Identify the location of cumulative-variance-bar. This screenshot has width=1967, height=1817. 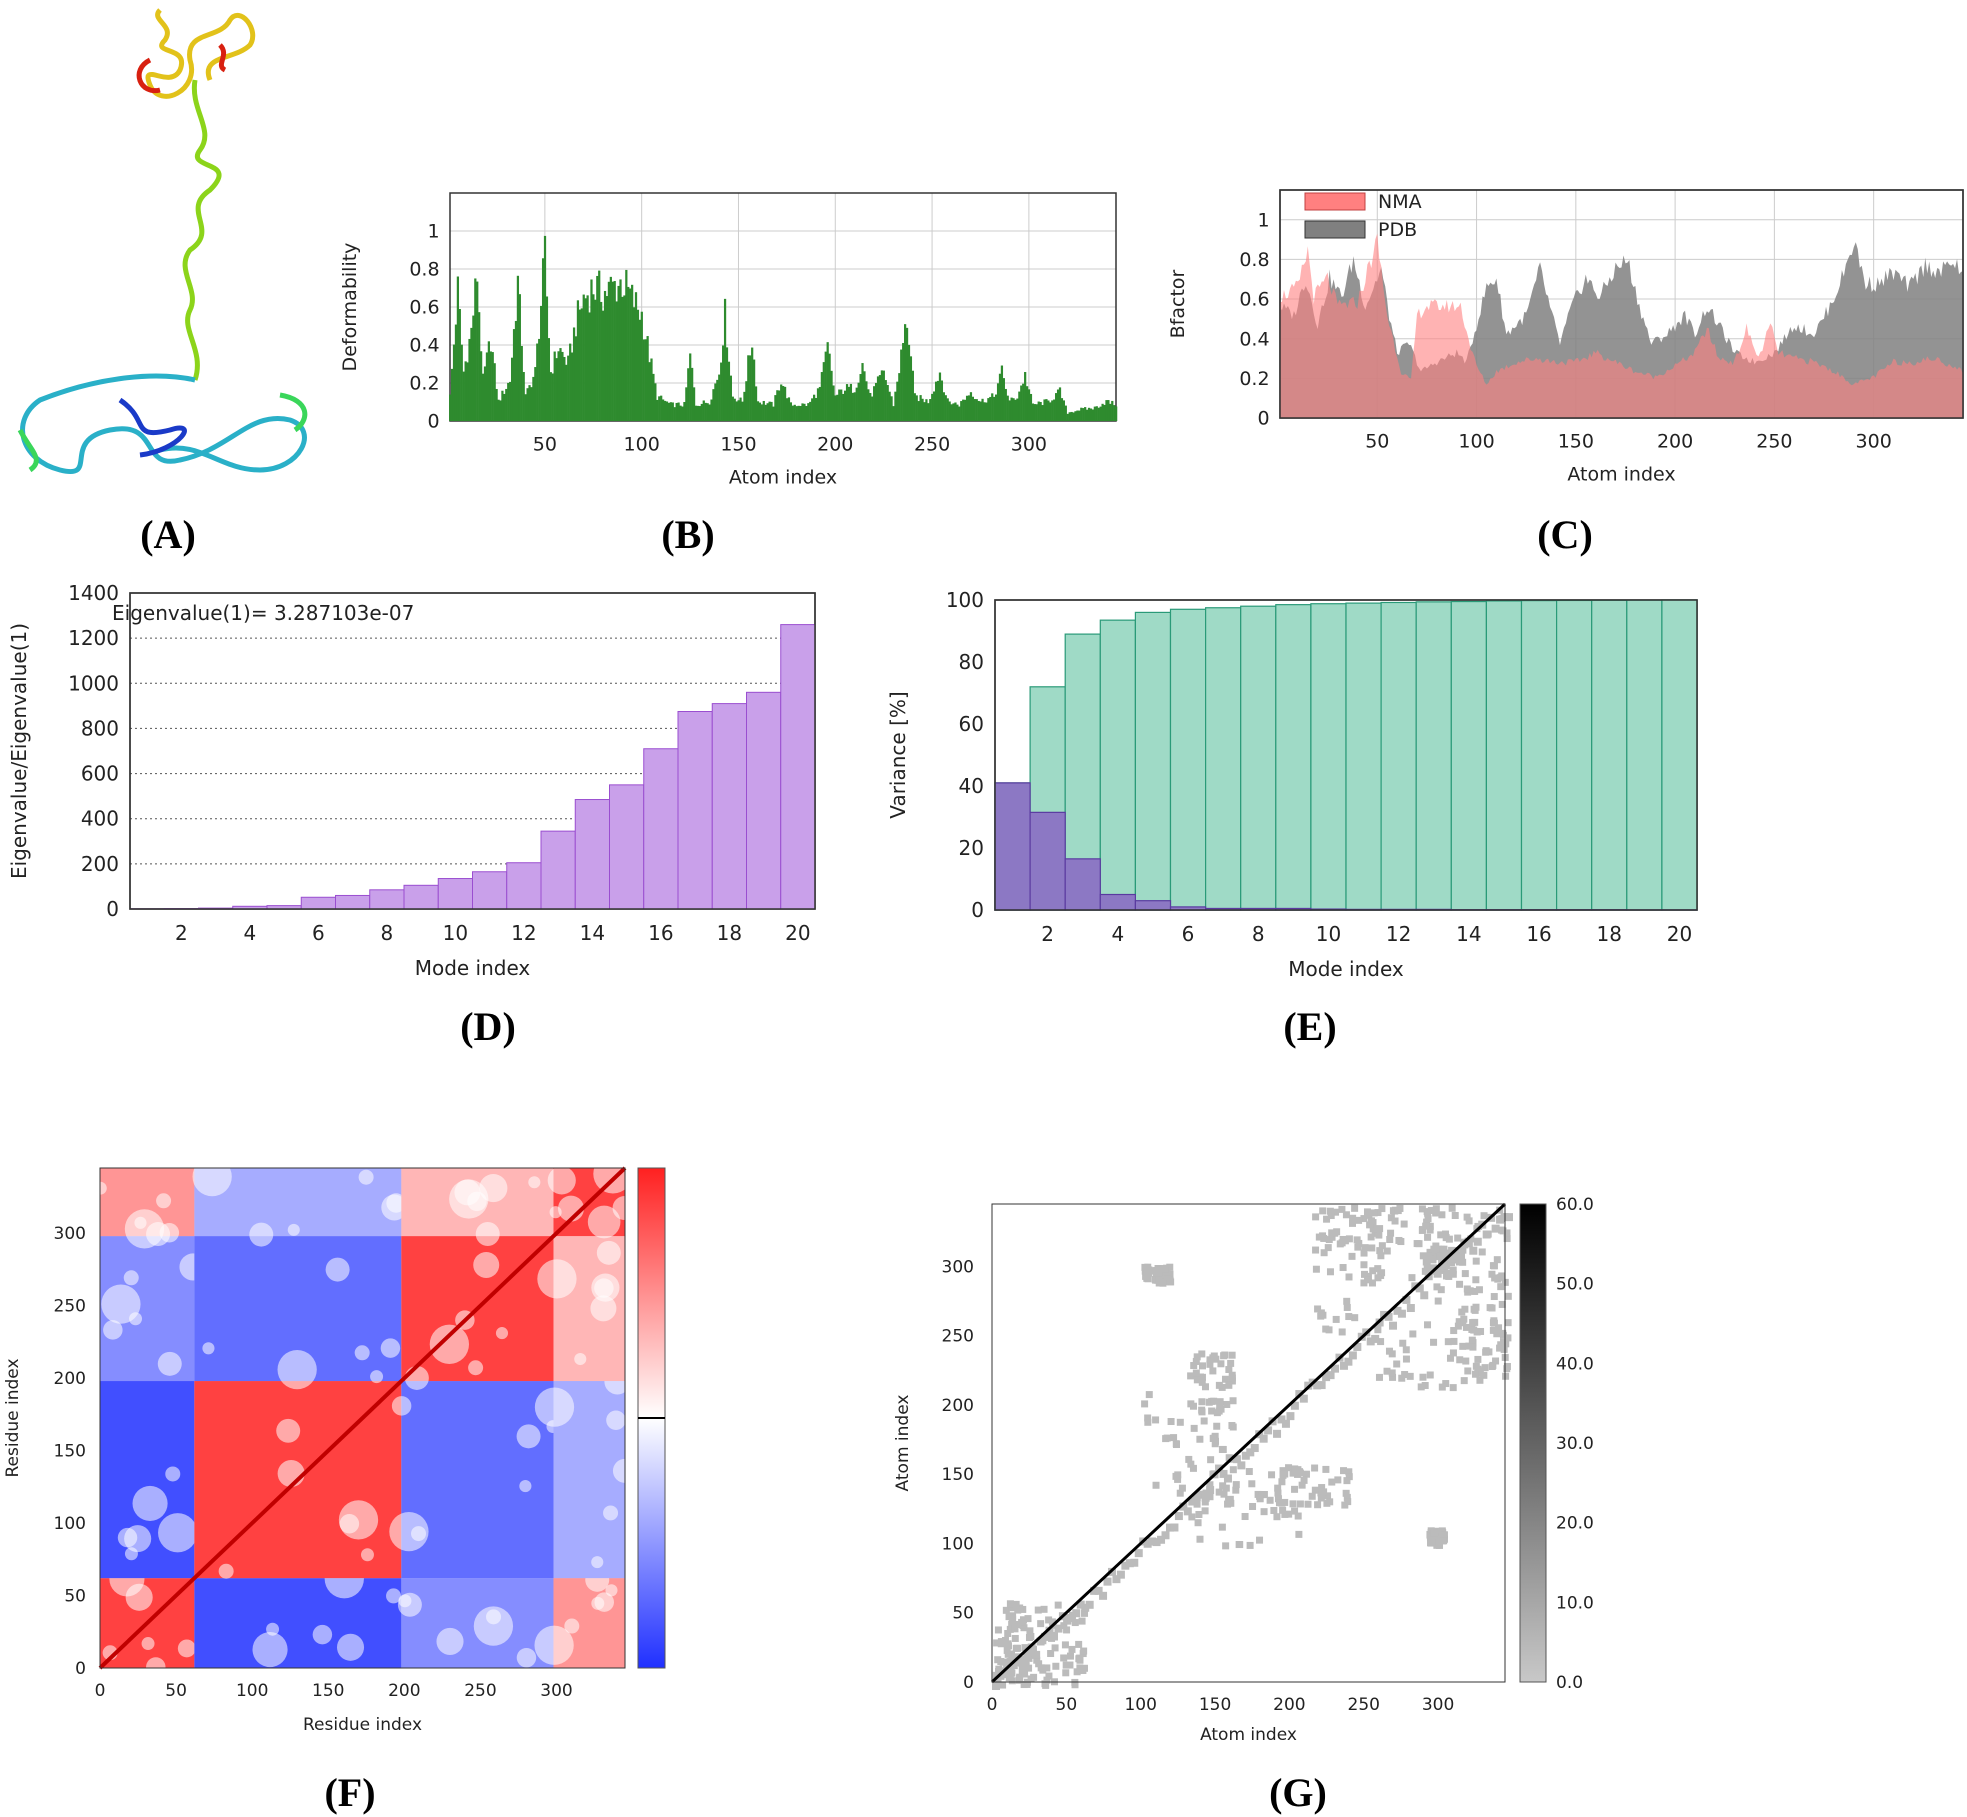
(1328, 757).